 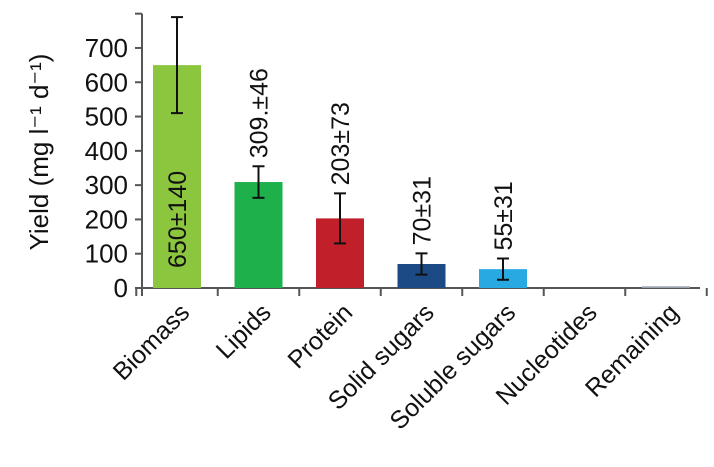 I want to click on x-tick-label: Biomass, so click(x=152, y=342).